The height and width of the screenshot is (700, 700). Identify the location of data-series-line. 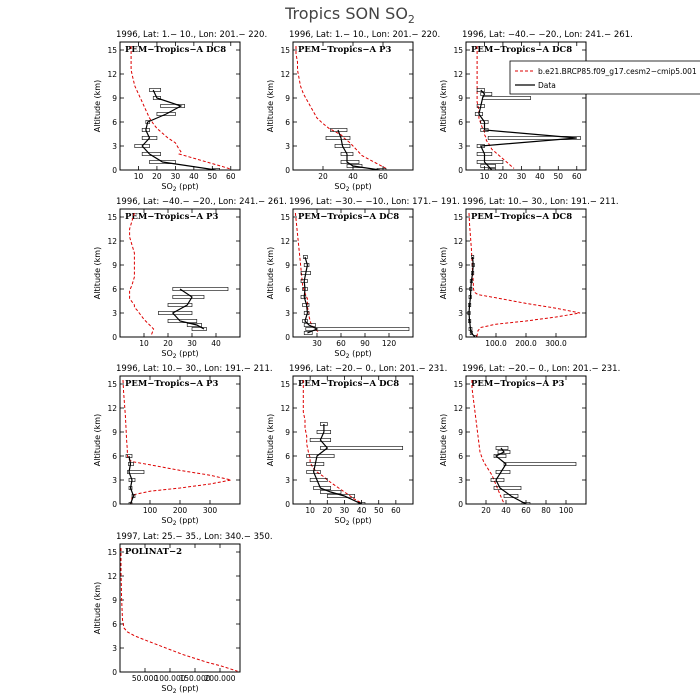
(188, 309).